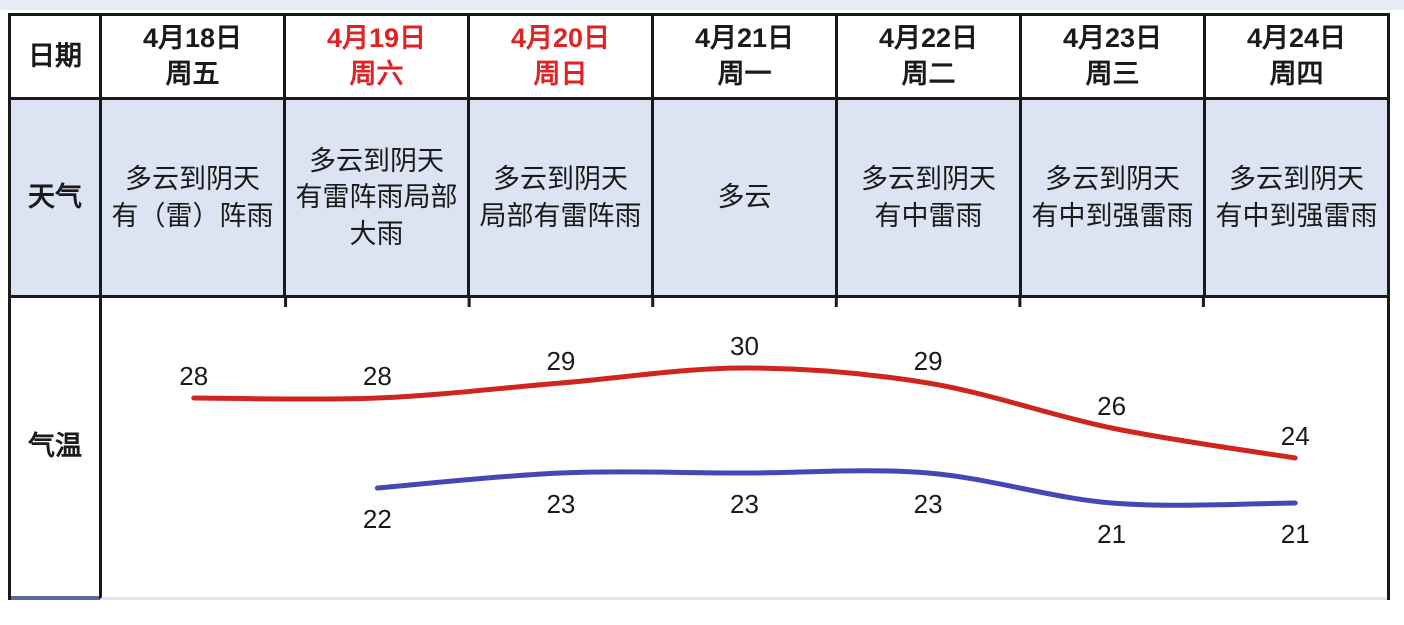 The width and height of the screenshot is (1404, 625). Describe the element at coordinates (377, 519) in the screenshot. I see `low-temperature-value: 22` at that location.